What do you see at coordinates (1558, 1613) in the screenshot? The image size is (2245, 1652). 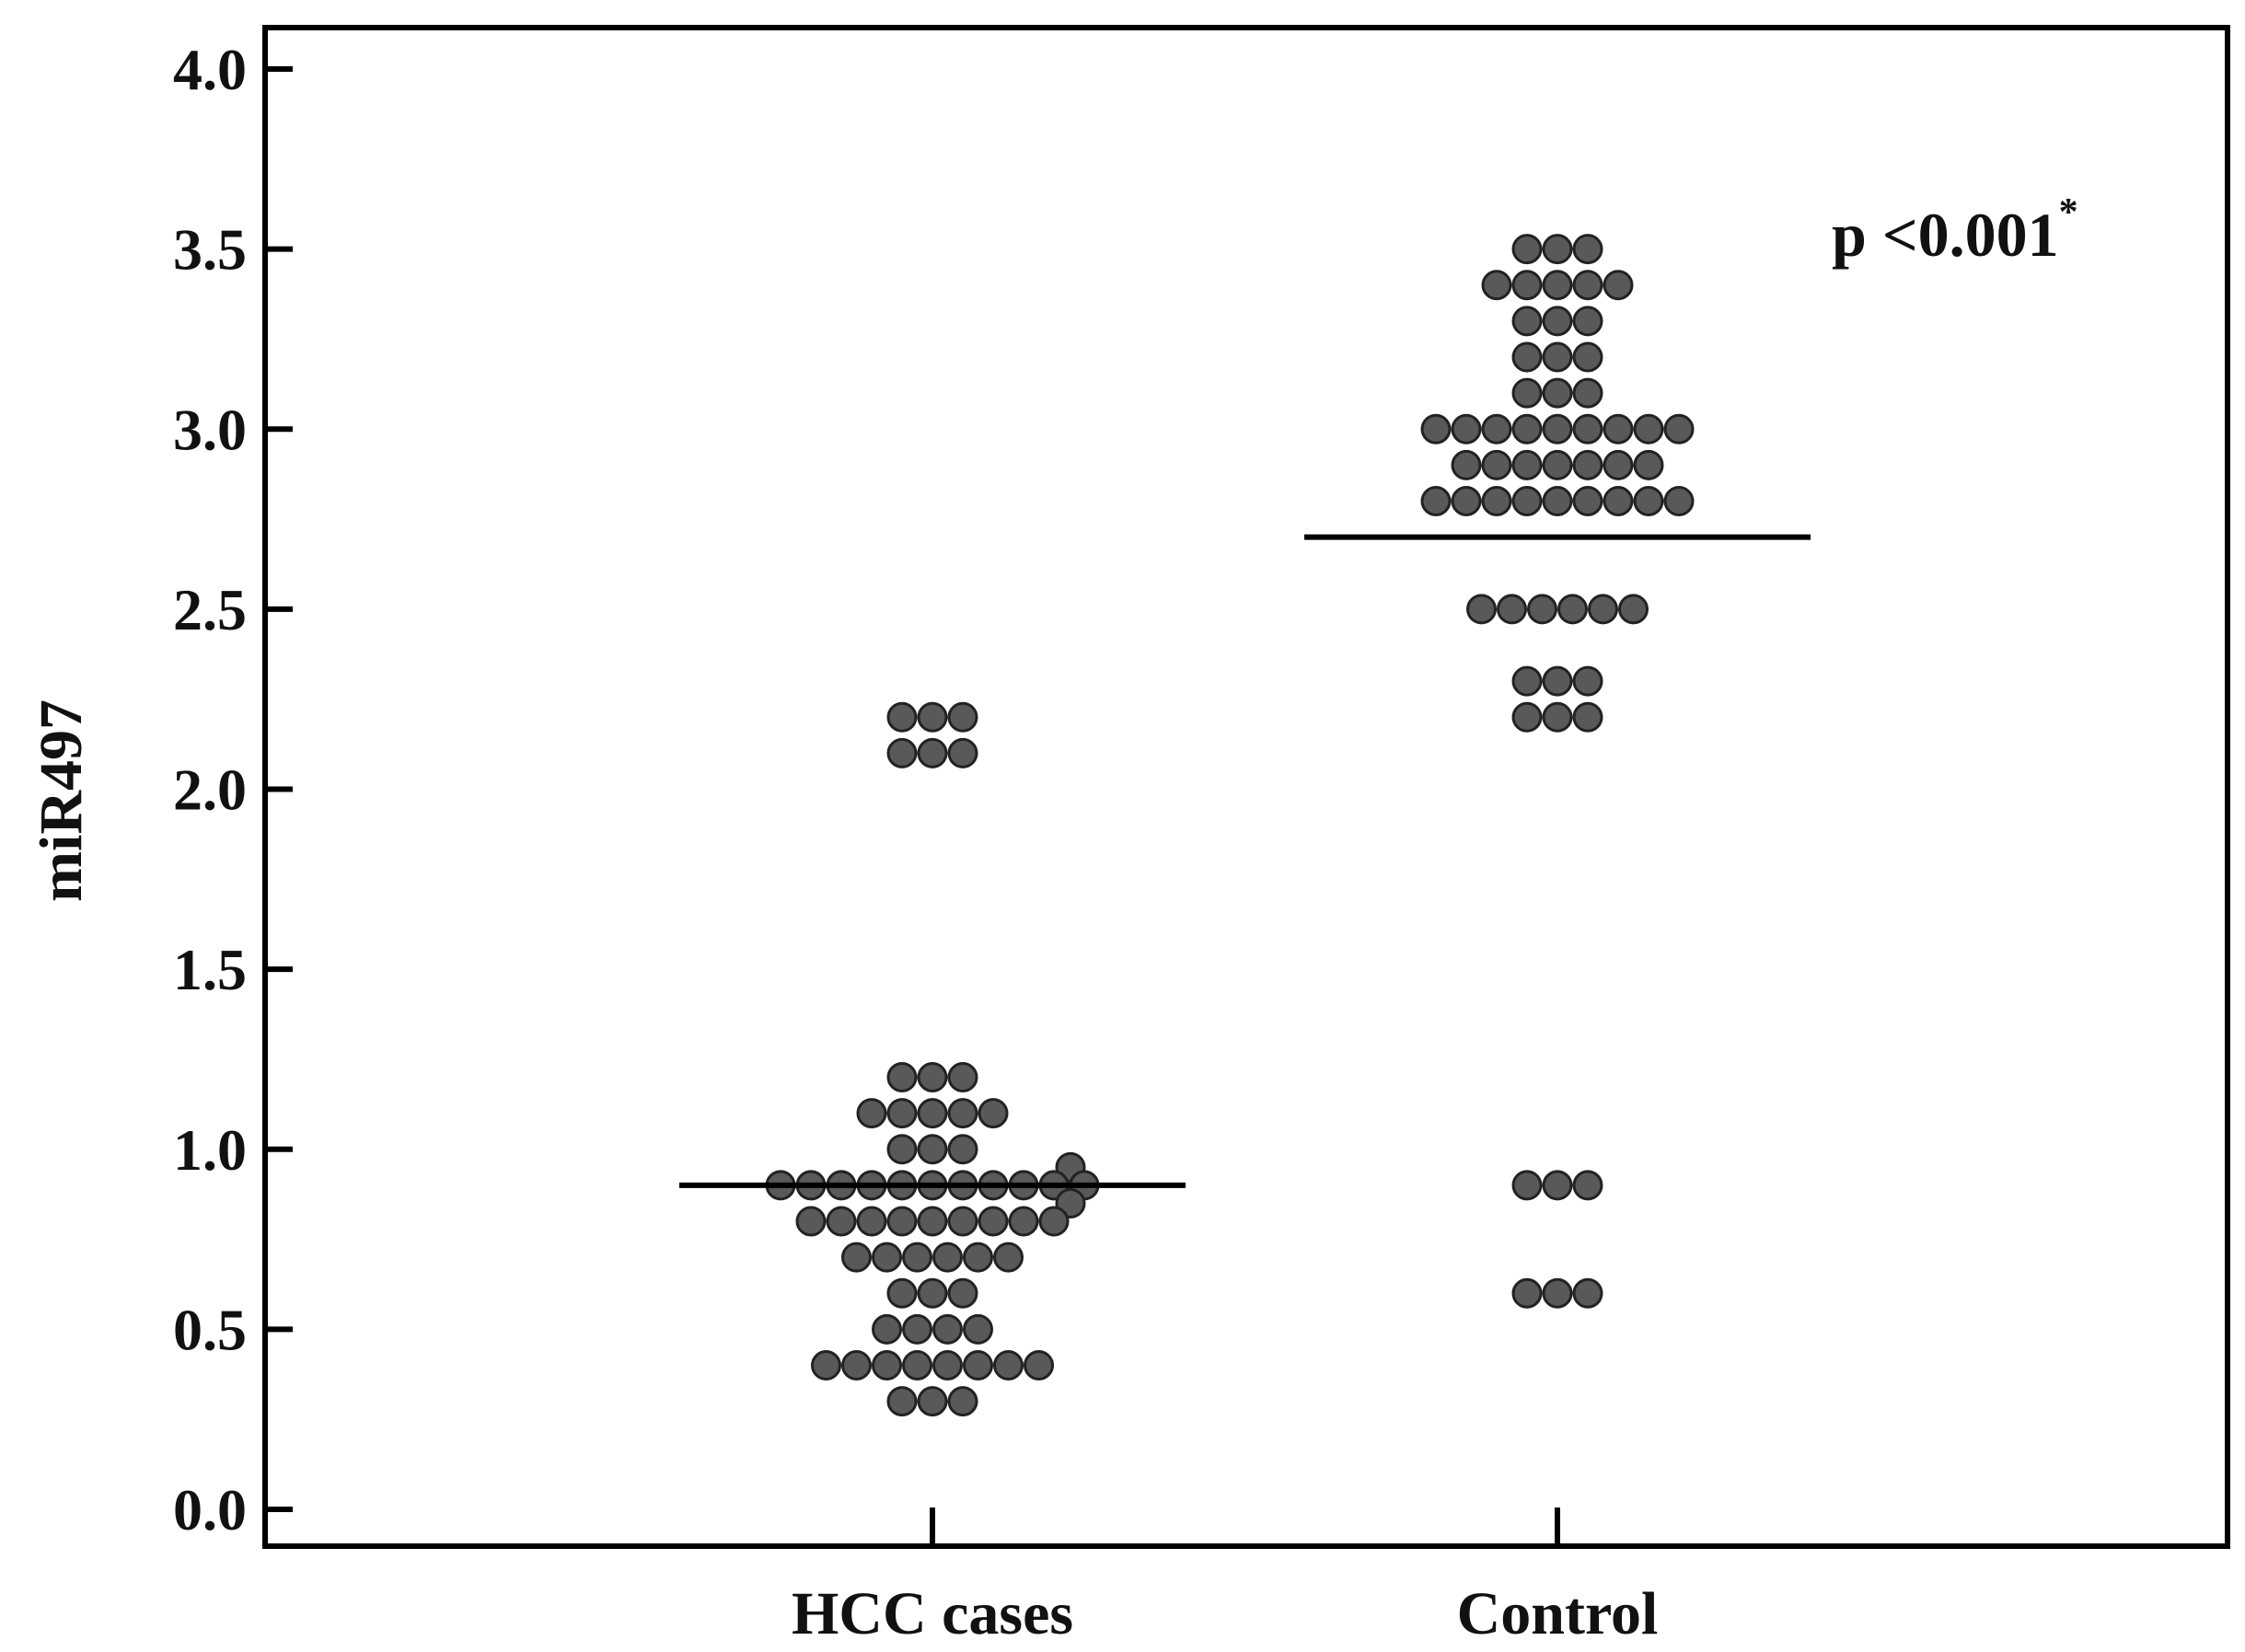 I see `x-category-label: Control` at bounding box center [1558, 1613].